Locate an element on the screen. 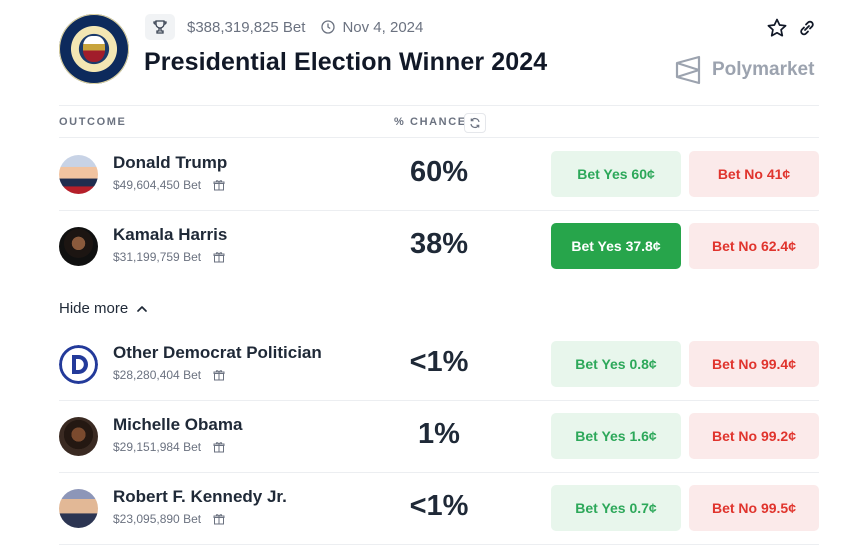 Image resolution: width=850 pixels, height=547 pixels. outcome-name: Robert F. Kennedy Jr. is located at coordinates (200, 496).